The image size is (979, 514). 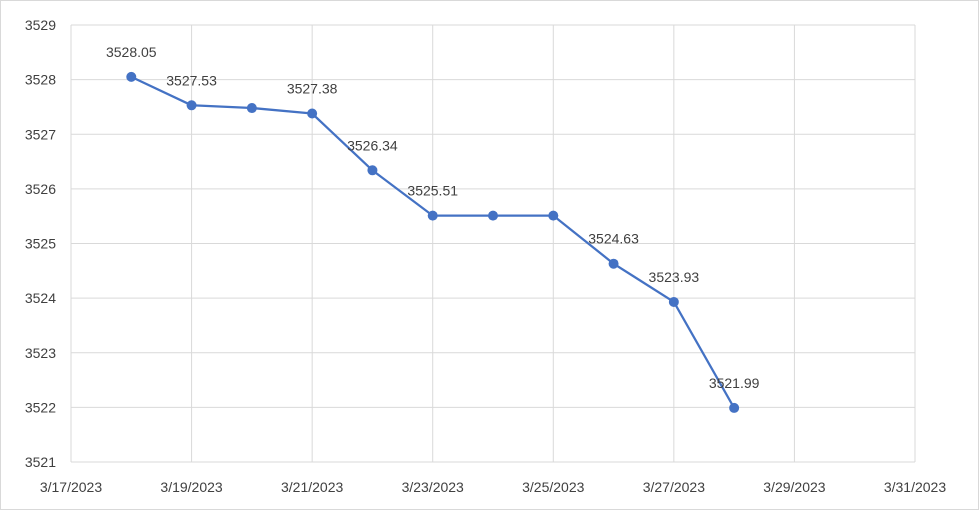 What do you see at coordinates (40, 462) in the screenshot?
I see `y-tick-label: 3521` at bounding box center [40, 462].